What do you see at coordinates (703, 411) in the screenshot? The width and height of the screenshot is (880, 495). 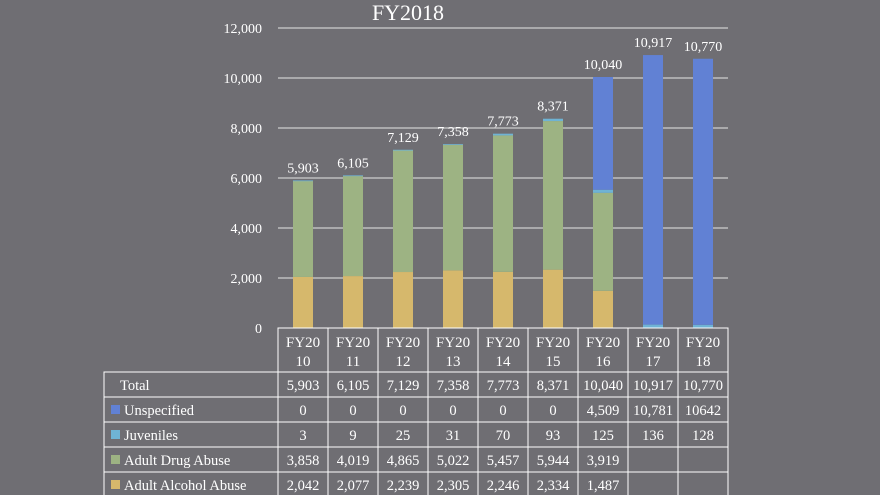 I see `table-cell-value: 10642` at bounding box center [703, 411].